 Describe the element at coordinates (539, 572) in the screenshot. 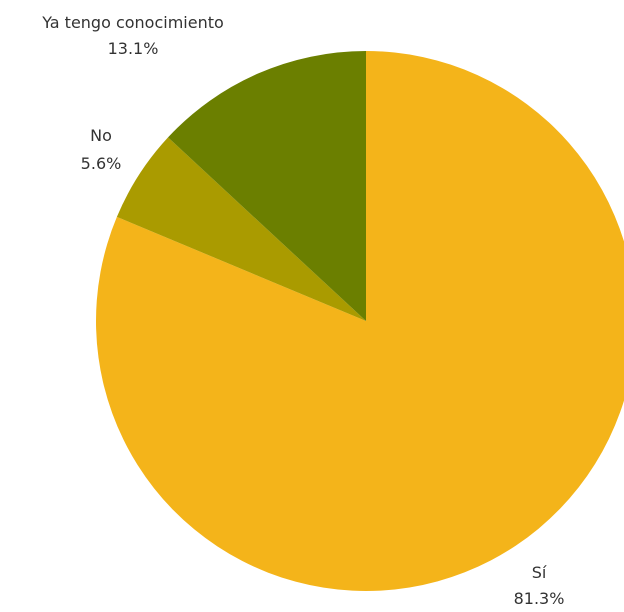

I see `slice-label-1: Sí` at that location.